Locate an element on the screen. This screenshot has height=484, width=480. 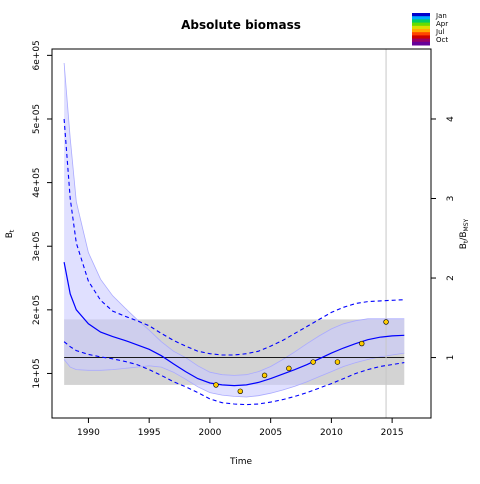
y2-axis-label: Bt/BMSY is located at coordinates (464, 233).